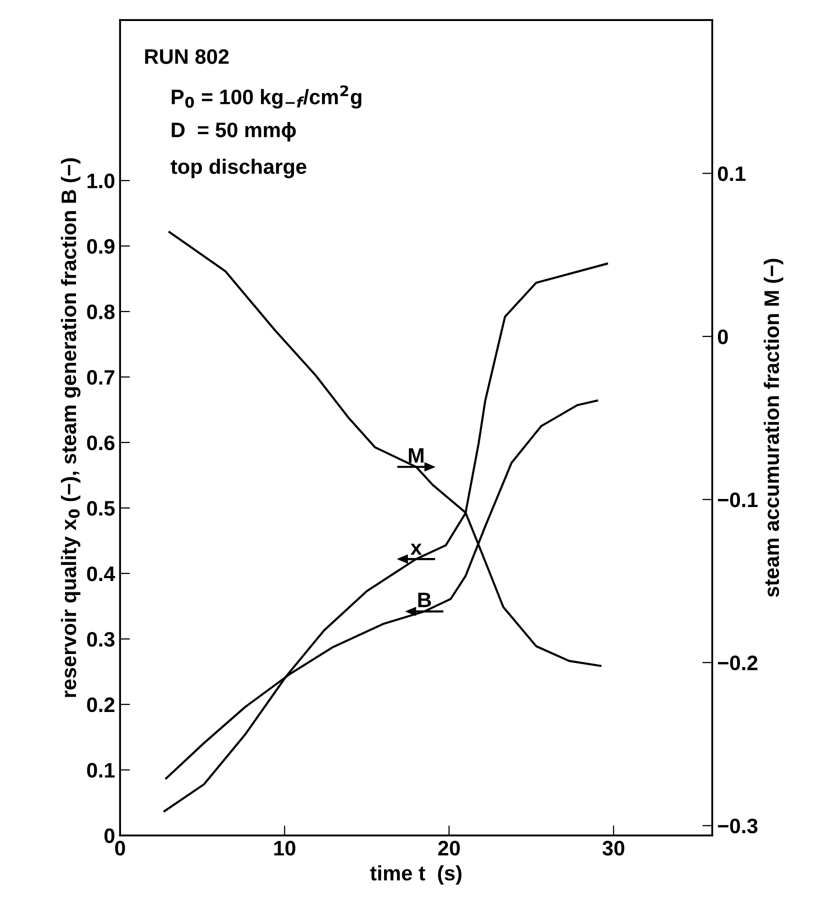 The image size is (834, 914). What do you see at coordinates (100, 704) in the screenshot?
I see `y-tick-label: 0.2` at bounding box center [100, 704].